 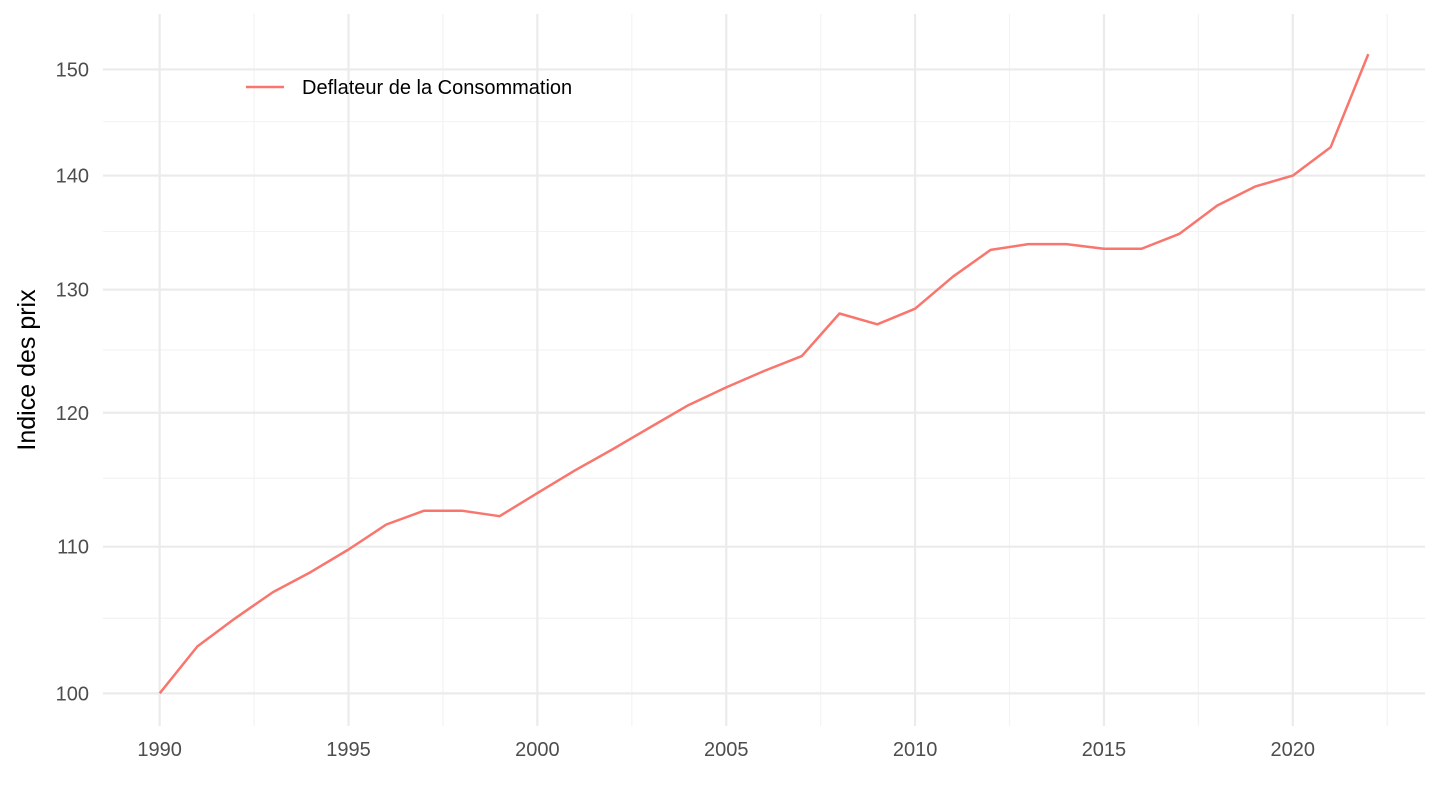 I want to click on y-axis-title: Indice des prix, so click(x=27, y=370).